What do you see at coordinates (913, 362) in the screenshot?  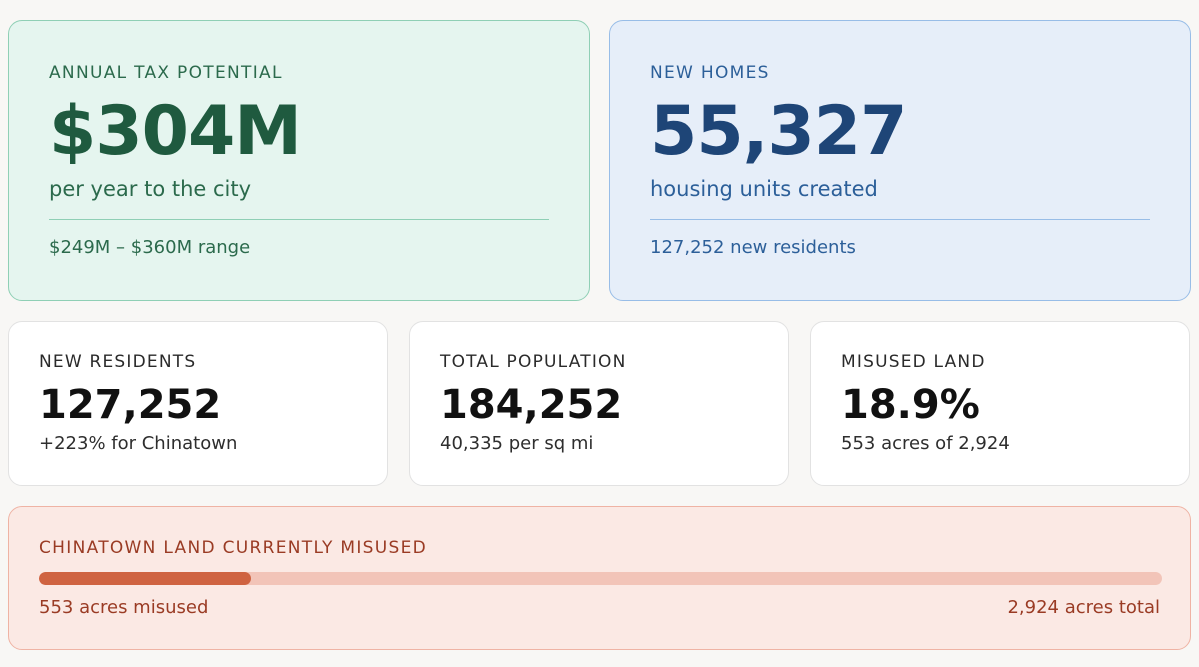 I see `misused-land-label: MISUSED LAND` at bounding box center [913, 362].